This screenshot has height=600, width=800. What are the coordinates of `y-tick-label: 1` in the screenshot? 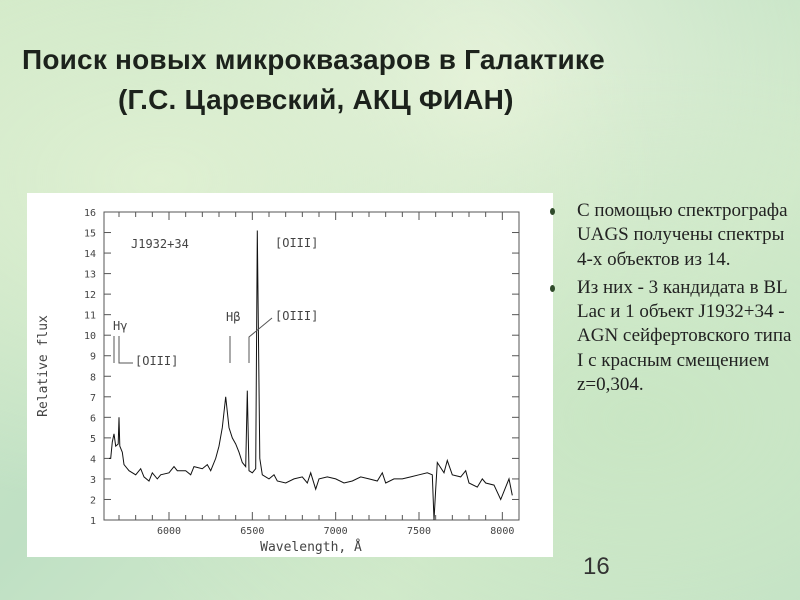 It's located at (93, 521).